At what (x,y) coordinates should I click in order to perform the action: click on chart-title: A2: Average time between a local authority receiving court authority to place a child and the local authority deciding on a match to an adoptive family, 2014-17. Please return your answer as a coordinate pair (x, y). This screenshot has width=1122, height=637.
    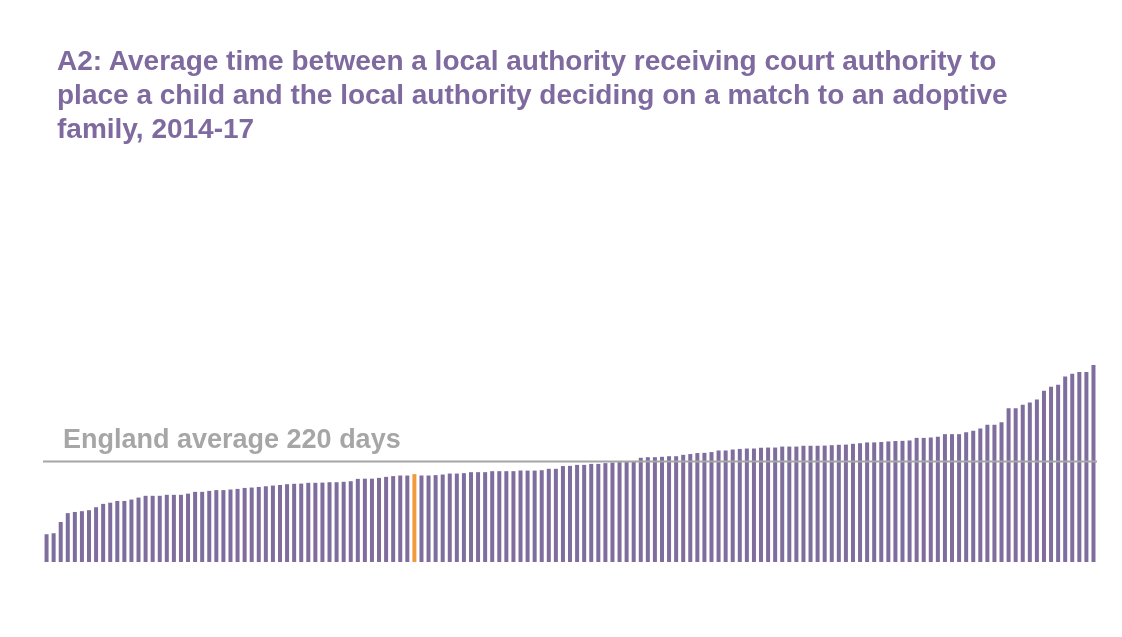
    Looking at the image, I should click on (533, 95).